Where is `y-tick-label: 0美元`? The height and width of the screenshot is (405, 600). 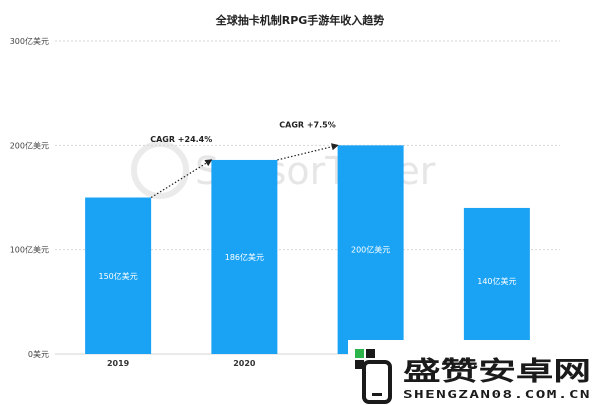 y-tick-label: 0美元 is located at coordinates (38, 354).